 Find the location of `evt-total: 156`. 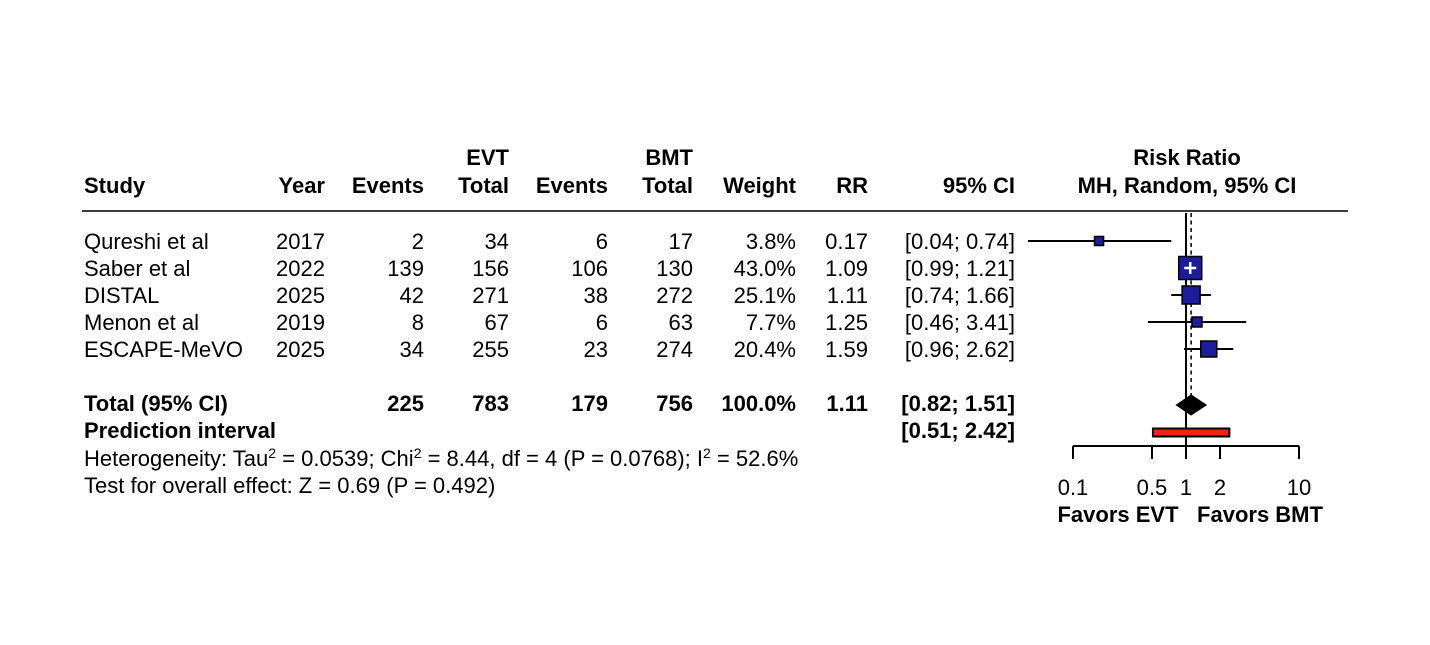

evt-total: 156 is located at coordinates (490, 268).